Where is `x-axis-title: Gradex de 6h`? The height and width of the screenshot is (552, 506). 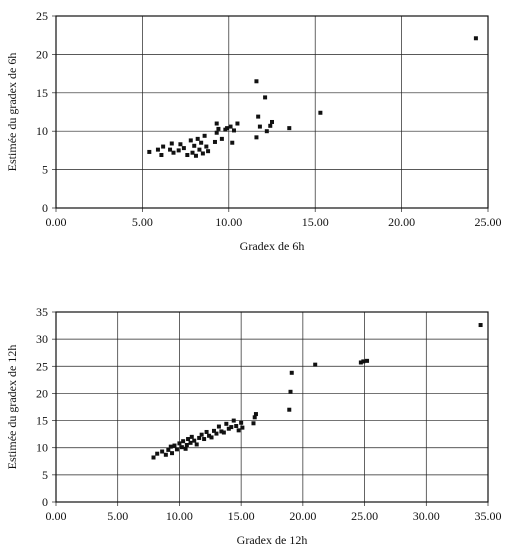
x-axis-title: Gradex de 6h is located at coordinates (272, 246).